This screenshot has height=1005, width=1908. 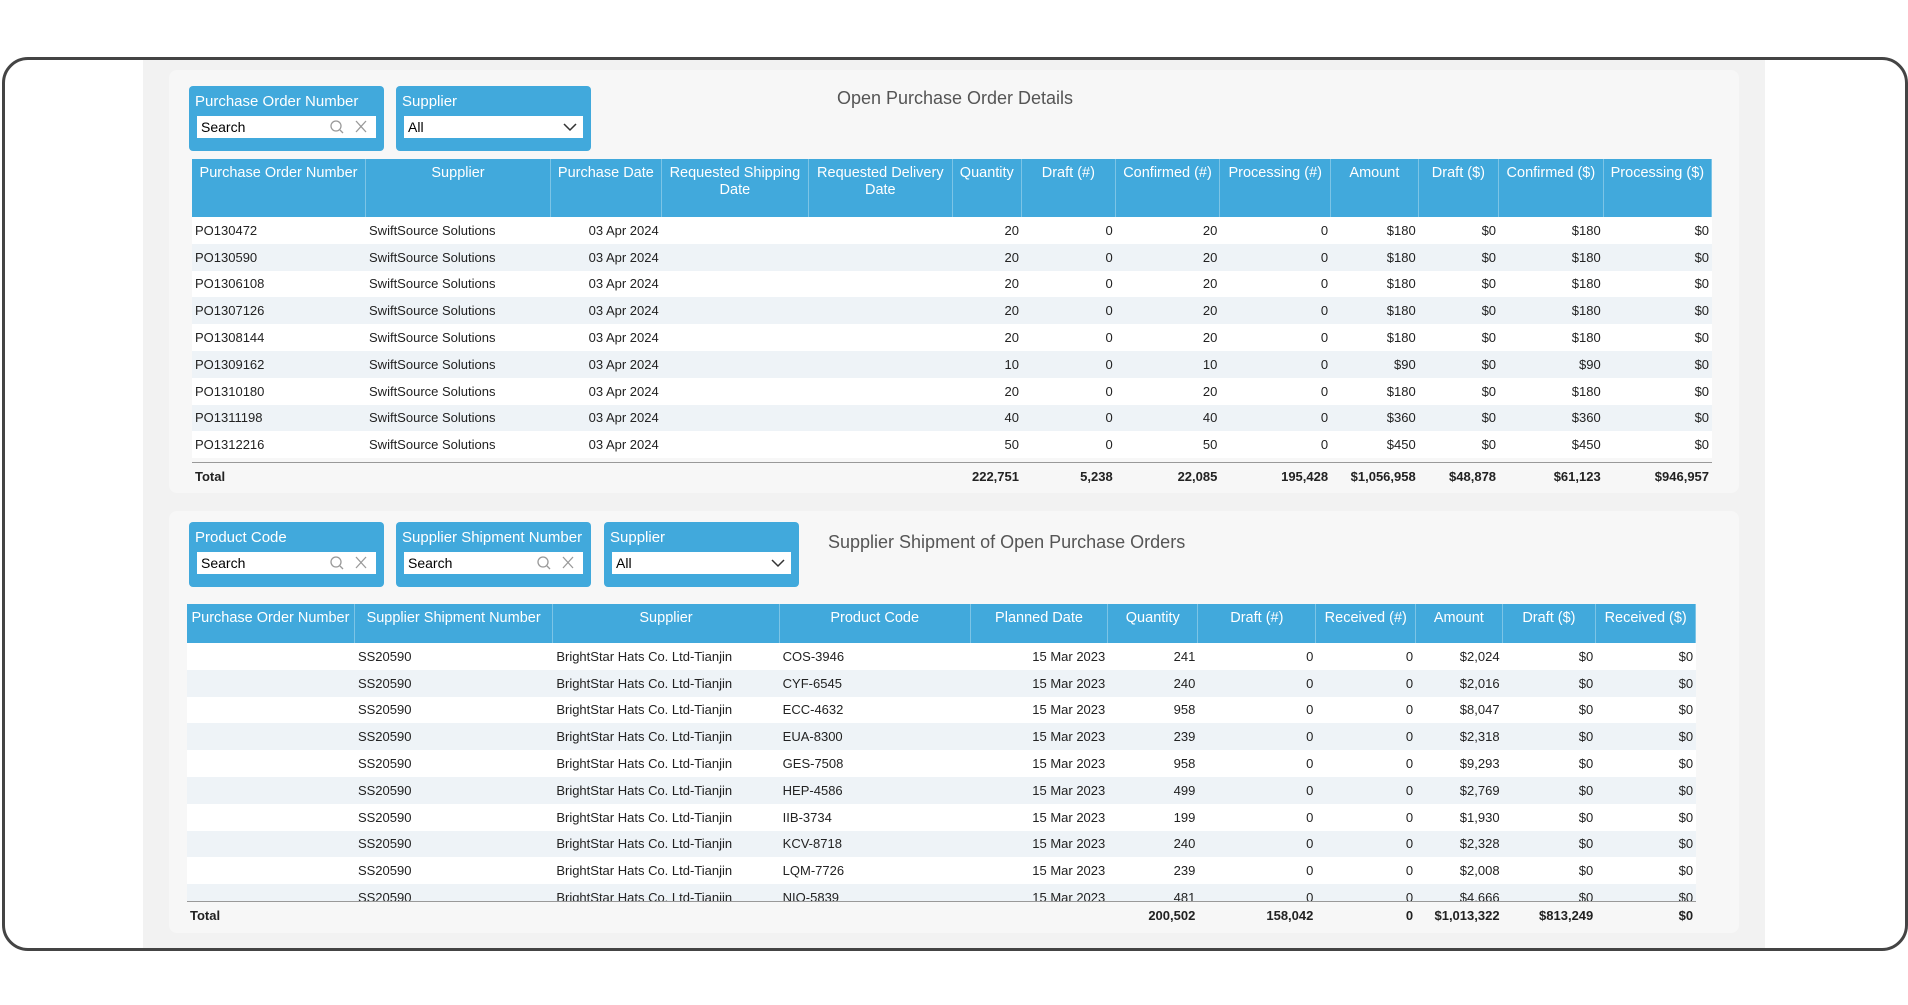 I want to click on column-header: Processing ($), so click(x=1658, y=188).